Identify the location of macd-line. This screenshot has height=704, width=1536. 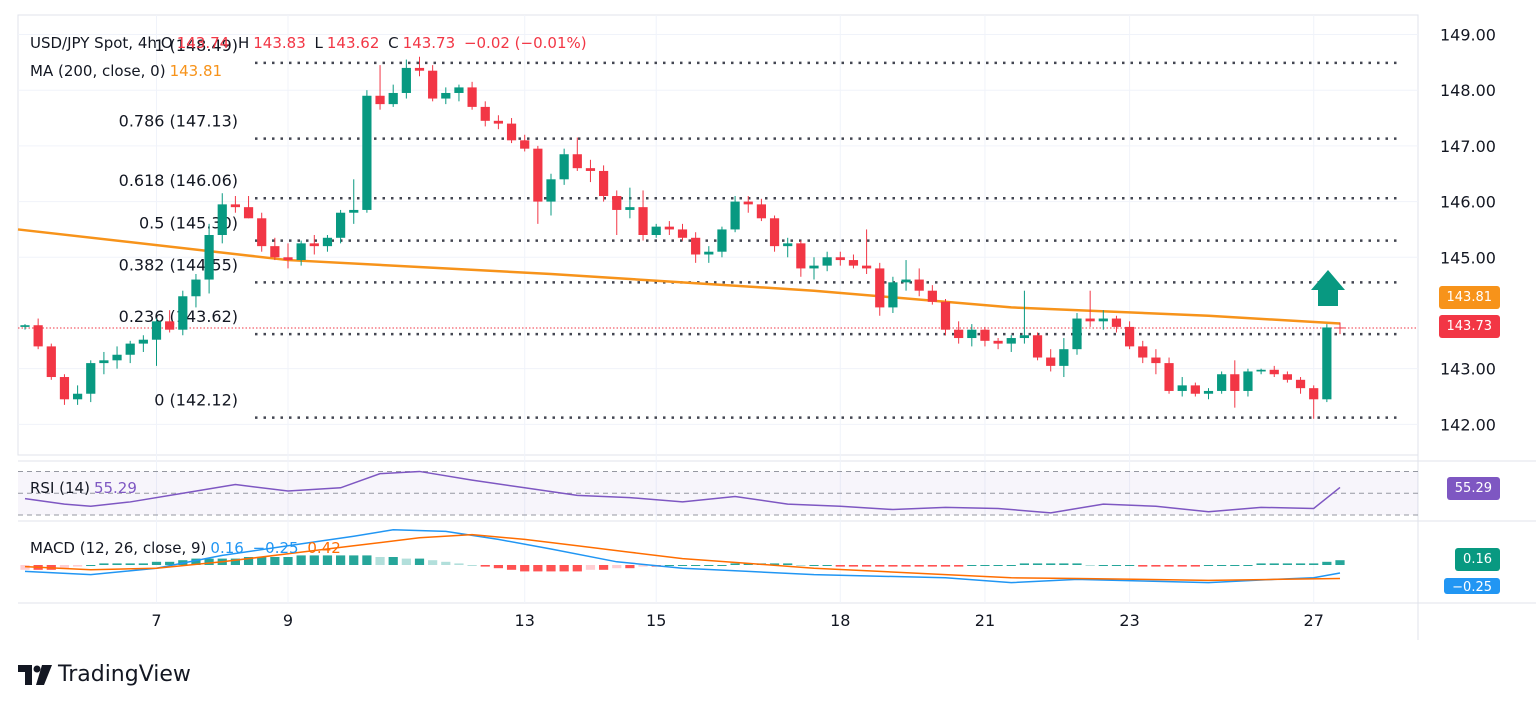
(682, 556).